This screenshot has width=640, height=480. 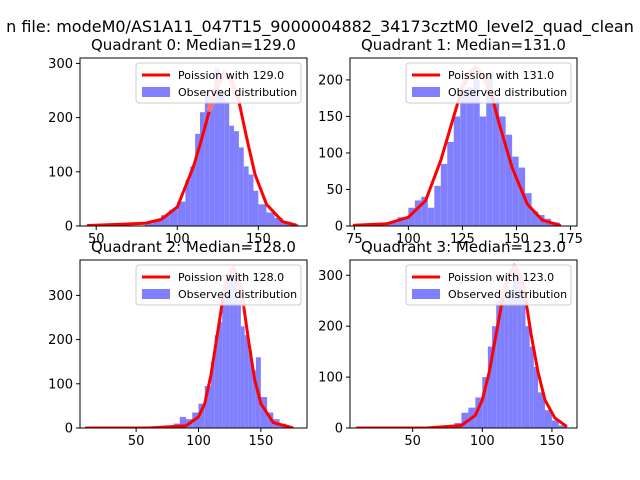 I want to click on quadrant-2-xtick-label: 50, so click(x=136, y=441).